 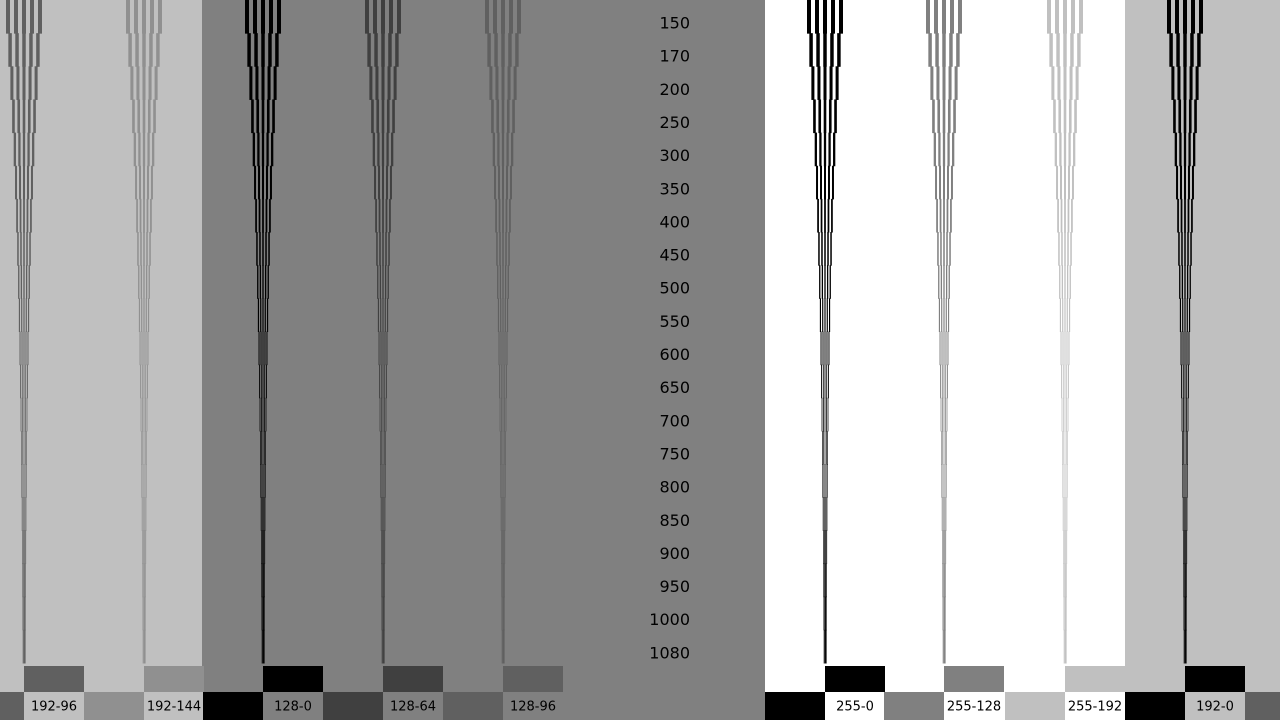 What do you see at coordinates (674, 188) in the screenshot?
I see `resolution-label: 350` at bounding box center [674, 188].